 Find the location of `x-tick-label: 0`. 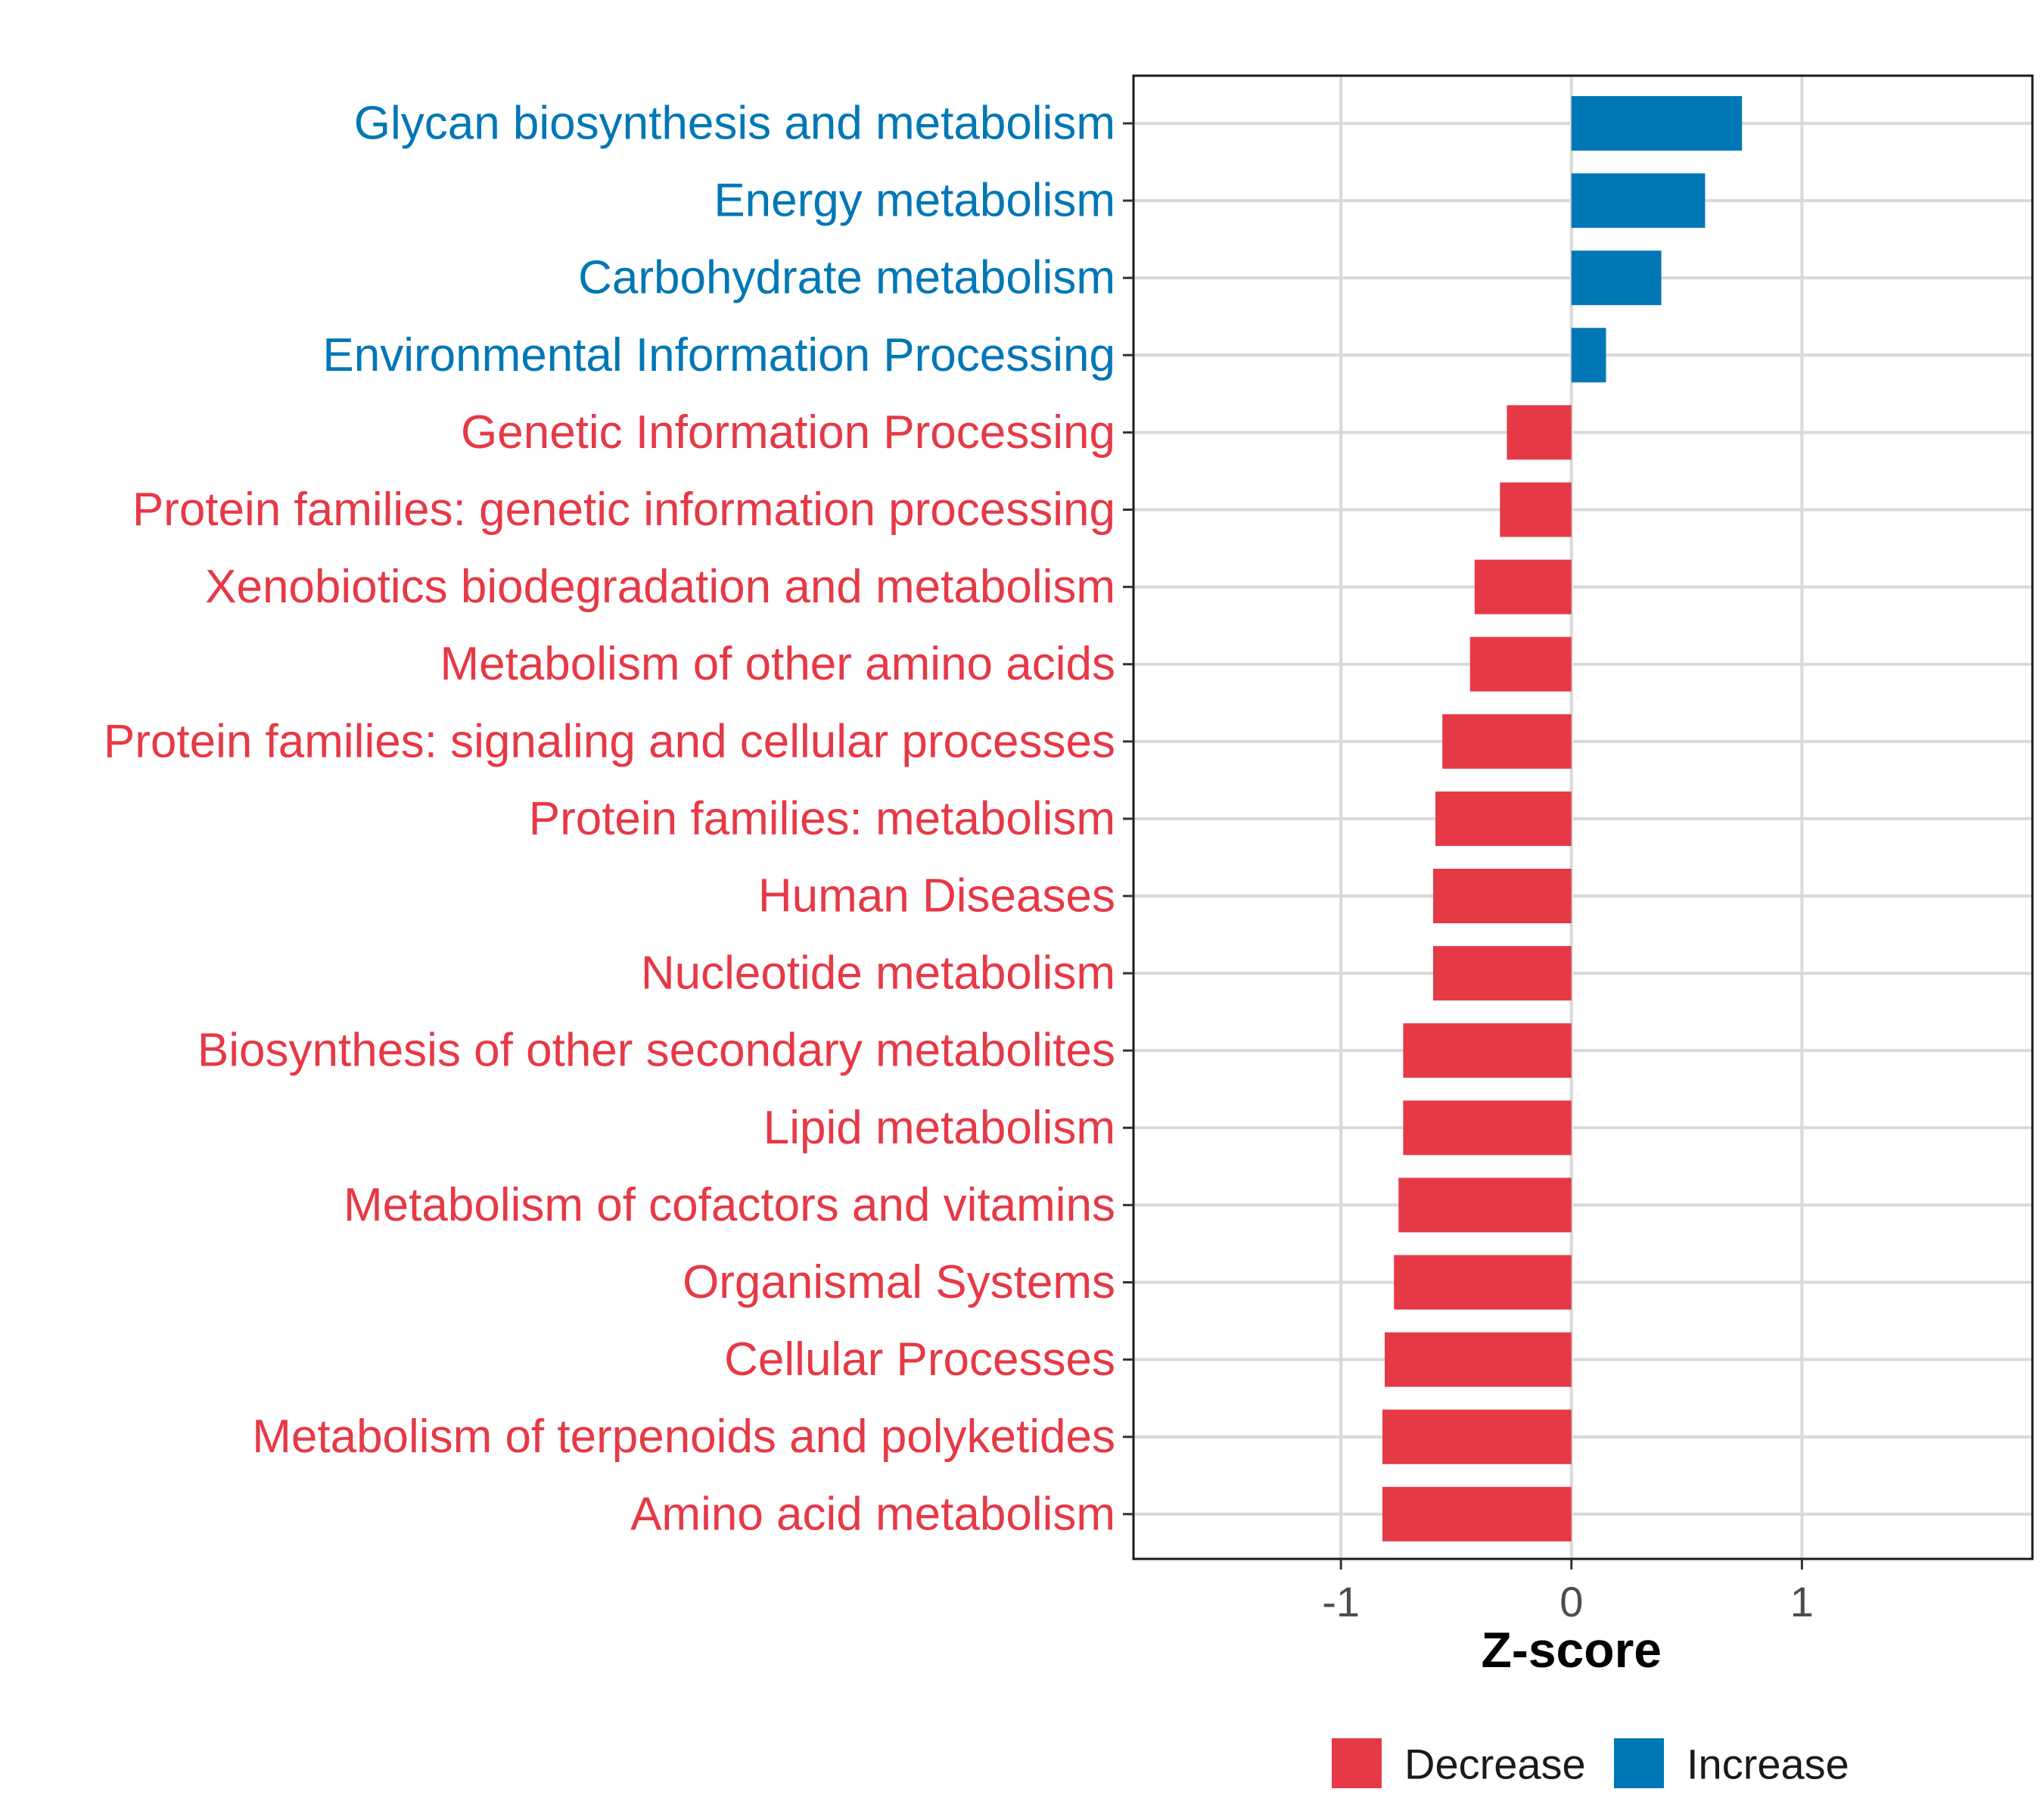

x-tick-label: 0 is located at coordinates (1571, 1602).